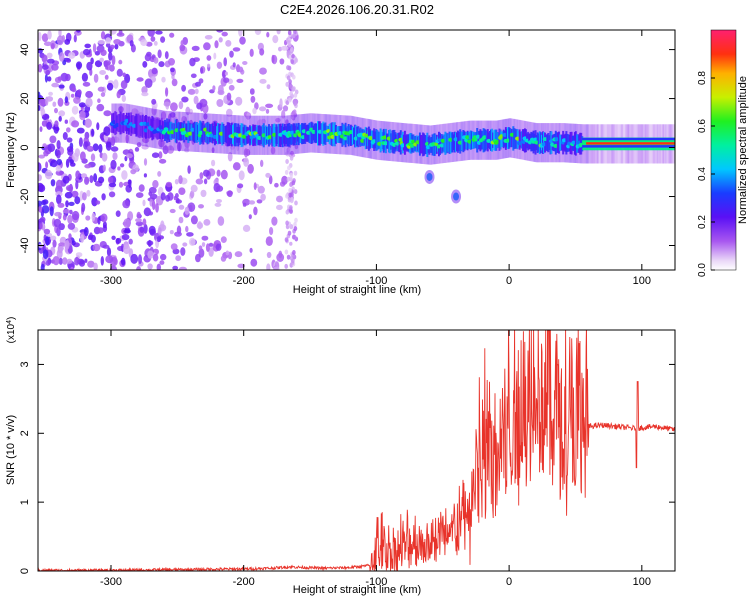  Describe the element at coordinates (509, 281) in the screenshot. I see `x-tick-label: 0` at that location.